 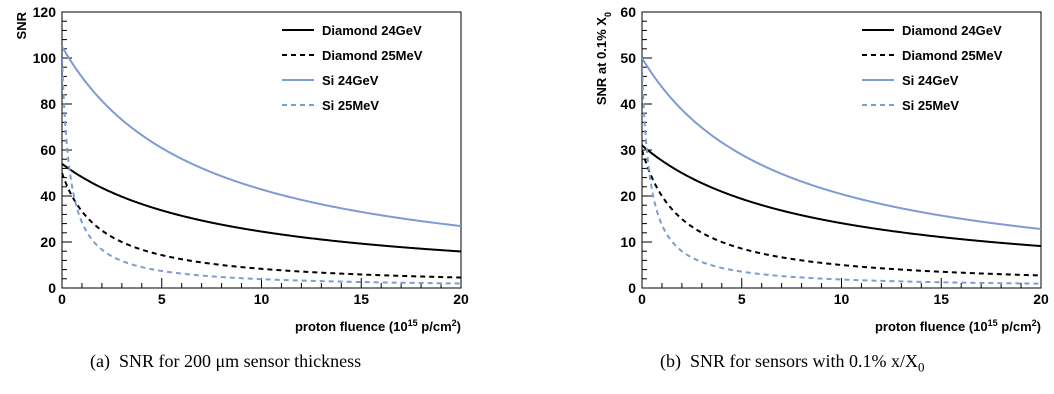 I want to click on caption-a-text: SNR for 200 μm sensor thickness, so click(x=240, y=361).